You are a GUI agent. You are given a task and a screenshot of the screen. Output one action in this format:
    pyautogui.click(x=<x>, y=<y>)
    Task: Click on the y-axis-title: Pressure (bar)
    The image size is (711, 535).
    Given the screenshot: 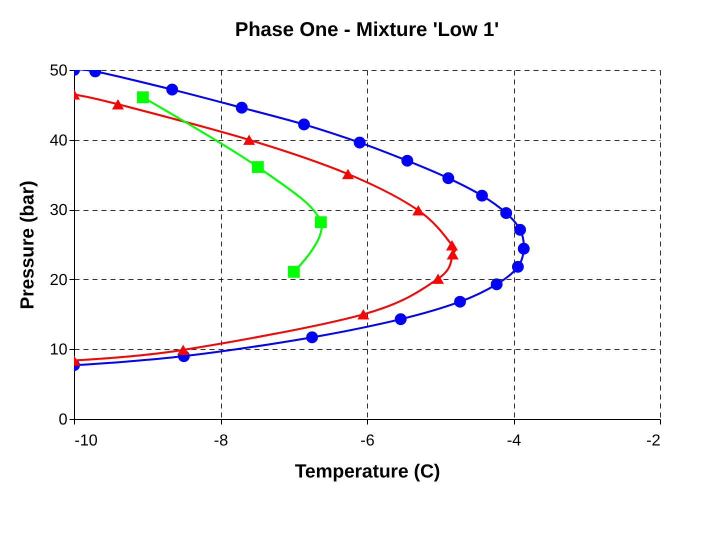 What is the action you would take?
    pyautogui.click(x=28, y=245)
    